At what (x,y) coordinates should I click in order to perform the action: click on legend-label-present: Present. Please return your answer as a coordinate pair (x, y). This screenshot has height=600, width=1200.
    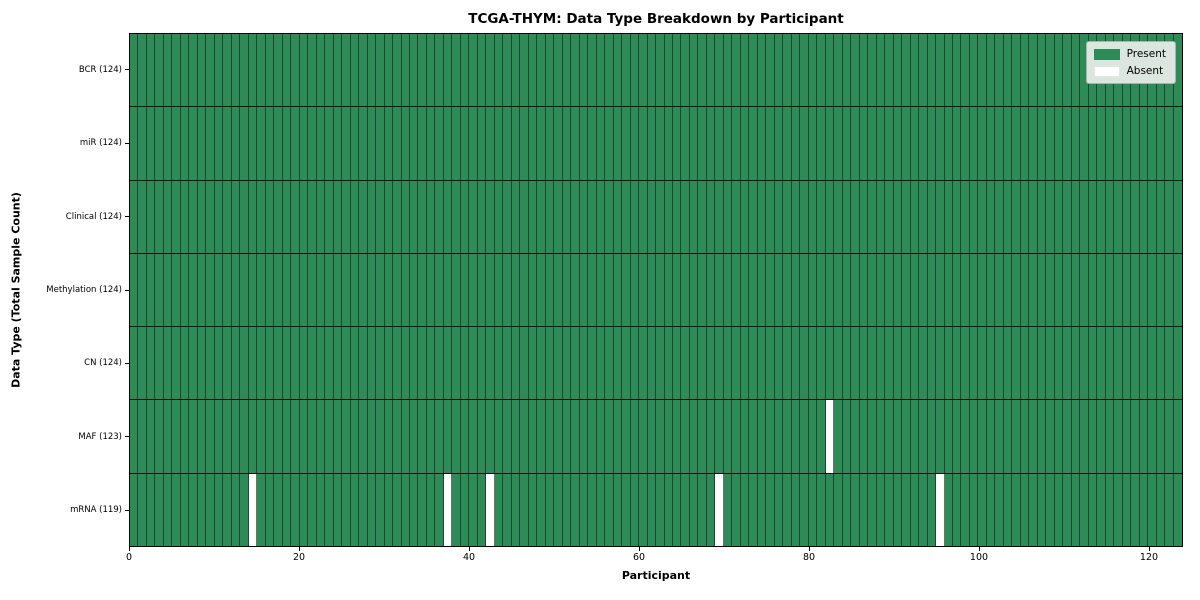
    Looking at the image, I should click on (1146, 54).